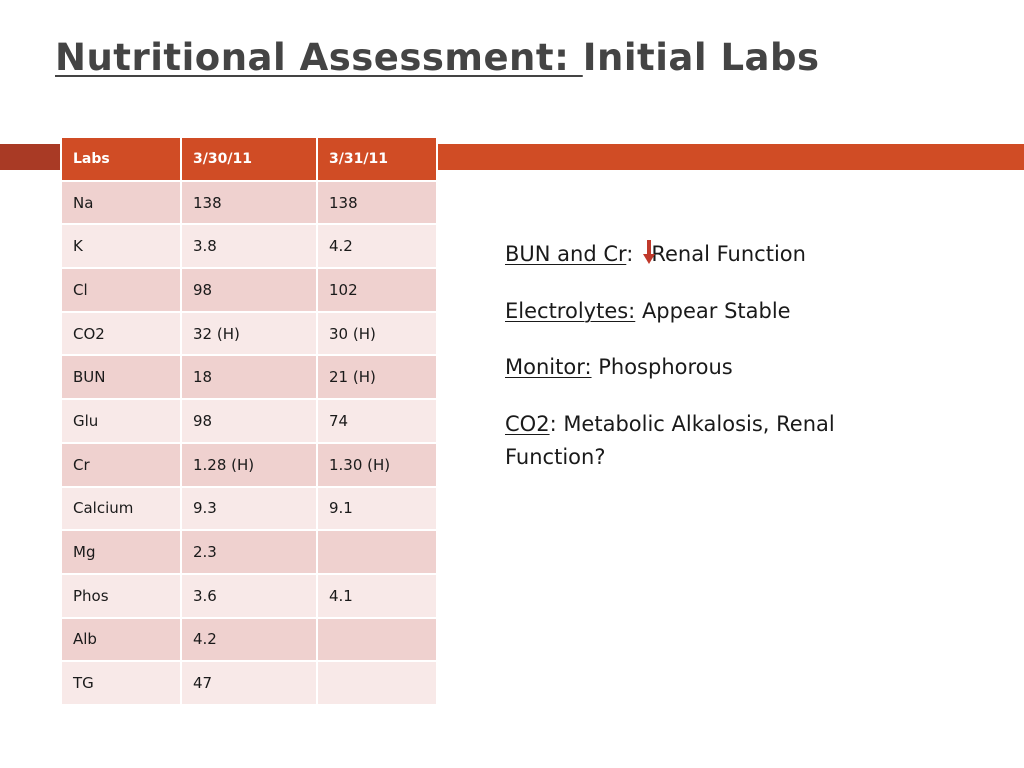 The image size is (1024, 768). Describe the element at coordinates (30, 157) in the screenshot. I see `accent-band-left` at that location.